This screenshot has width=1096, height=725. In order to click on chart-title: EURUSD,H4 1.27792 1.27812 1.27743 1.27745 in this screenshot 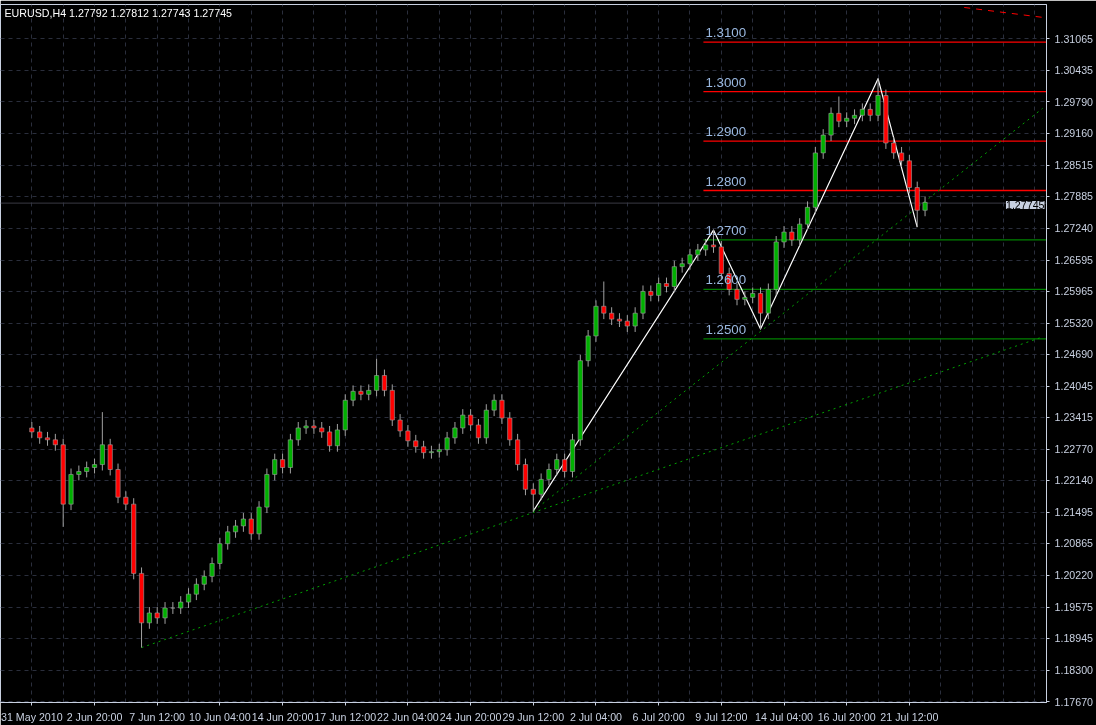, I will do `click(118, 12)`.